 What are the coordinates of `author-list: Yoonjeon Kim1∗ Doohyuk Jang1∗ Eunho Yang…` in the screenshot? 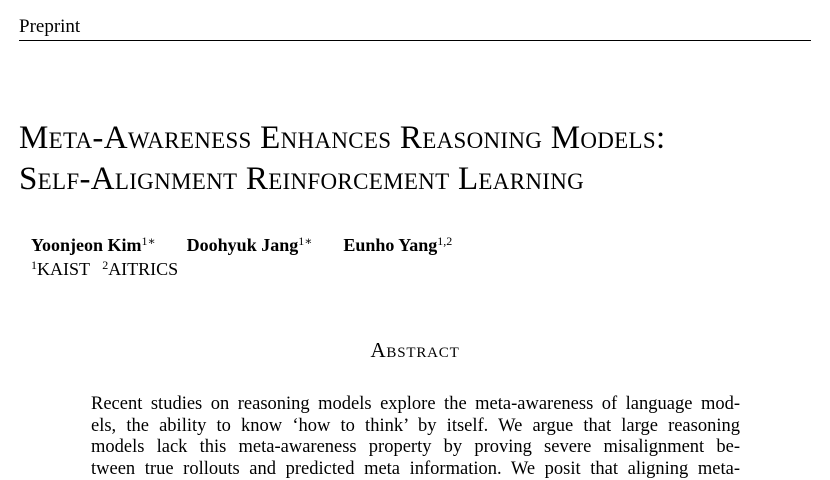 It's located at (241, 245).